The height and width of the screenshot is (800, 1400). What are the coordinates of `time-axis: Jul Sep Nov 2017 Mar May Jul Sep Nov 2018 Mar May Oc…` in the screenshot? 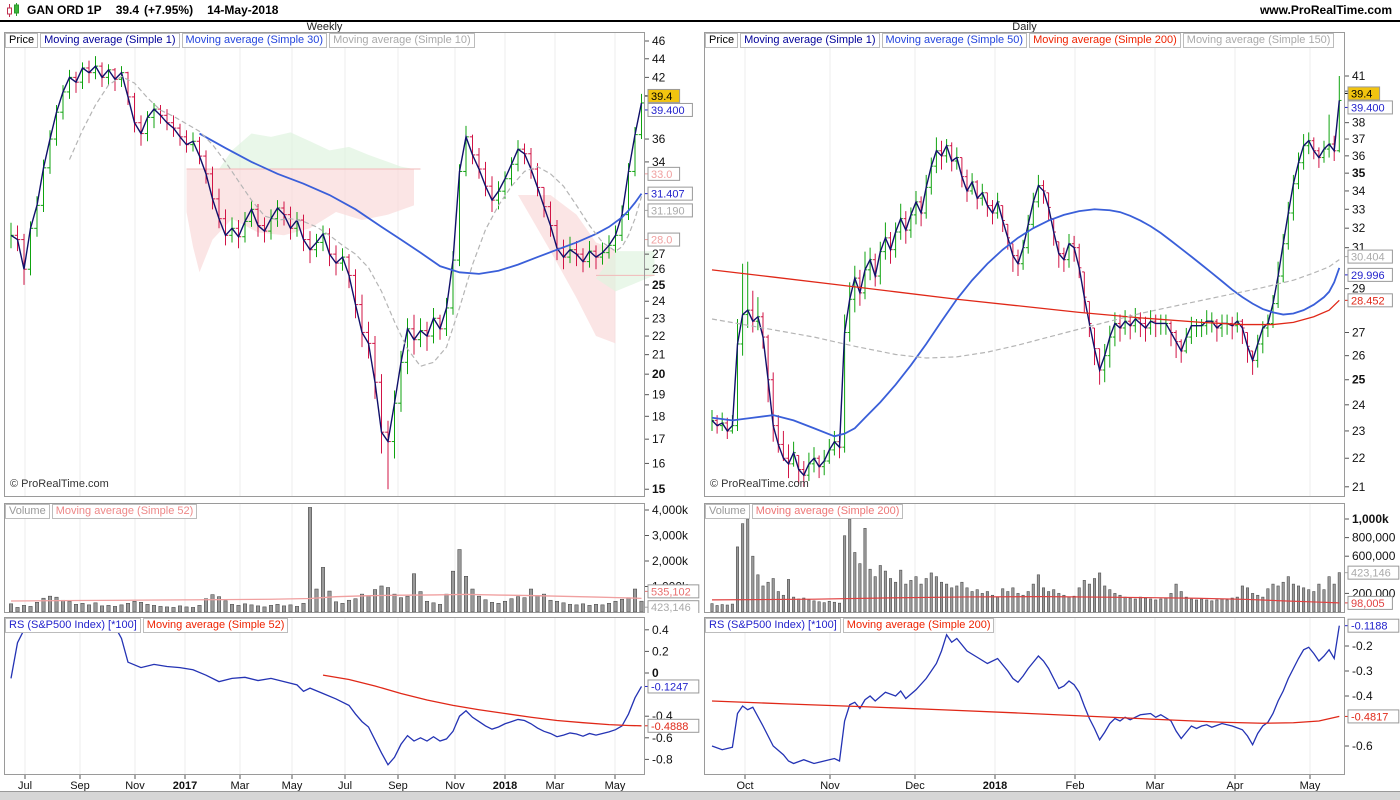 It's located at (700, 783).